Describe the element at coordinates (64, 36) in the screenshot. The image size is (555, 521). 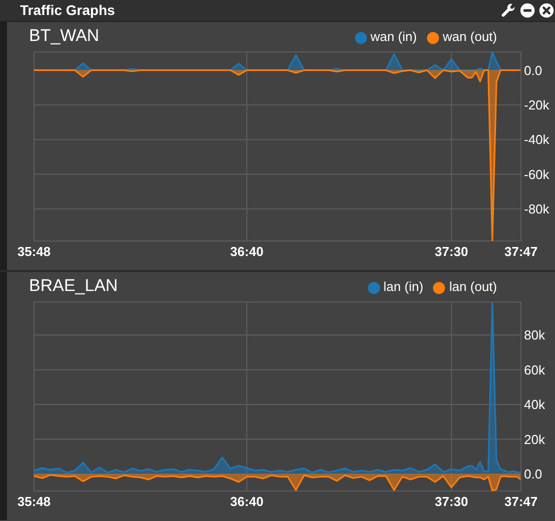
I see `chart-subtitle: BT_WAN` at that location.